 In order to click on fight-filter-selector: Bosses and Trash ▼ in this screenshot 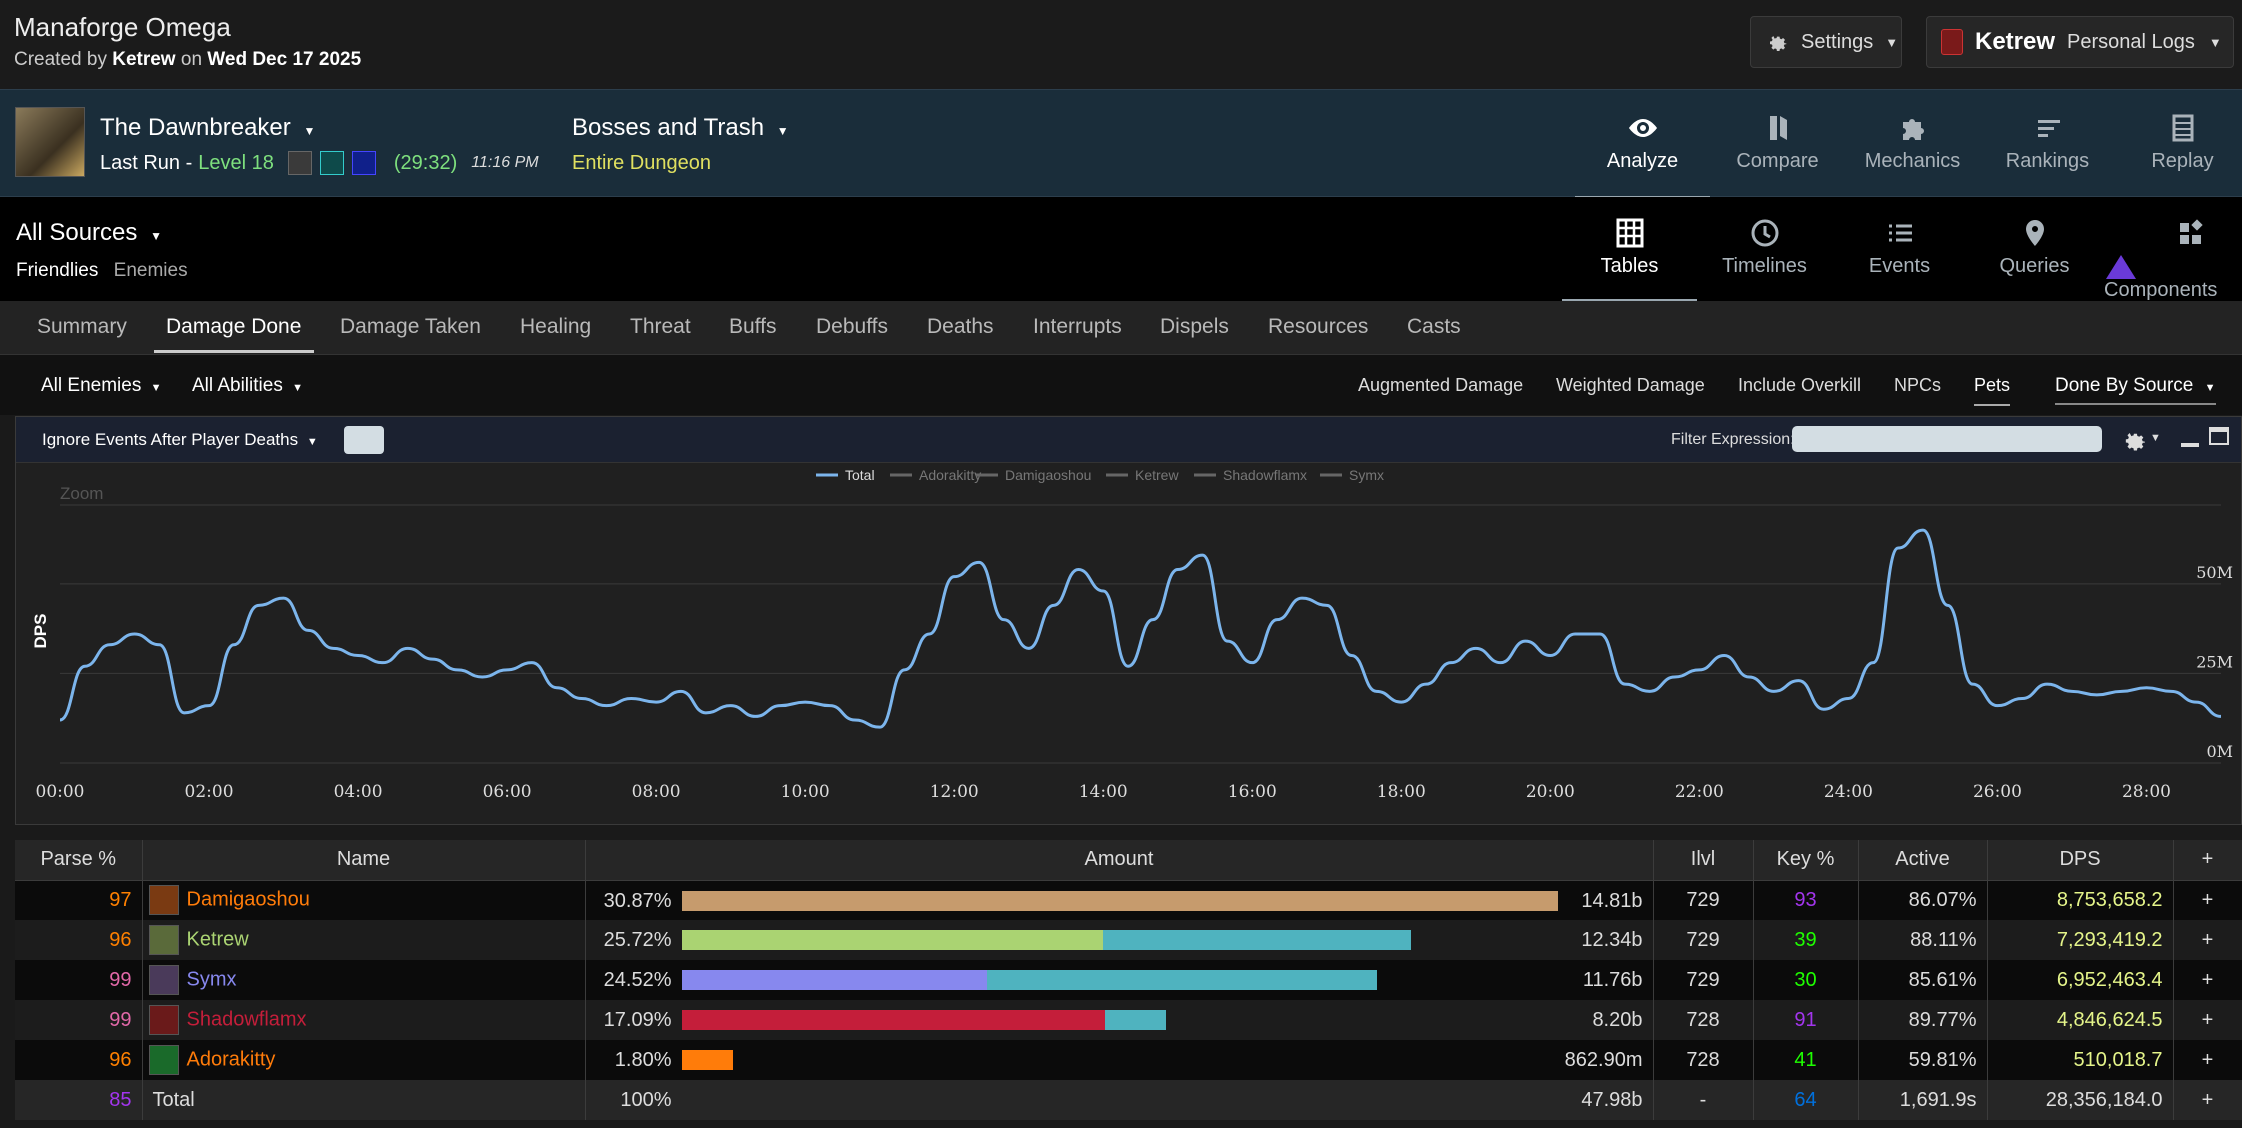, I will do `click(680, 128)`.